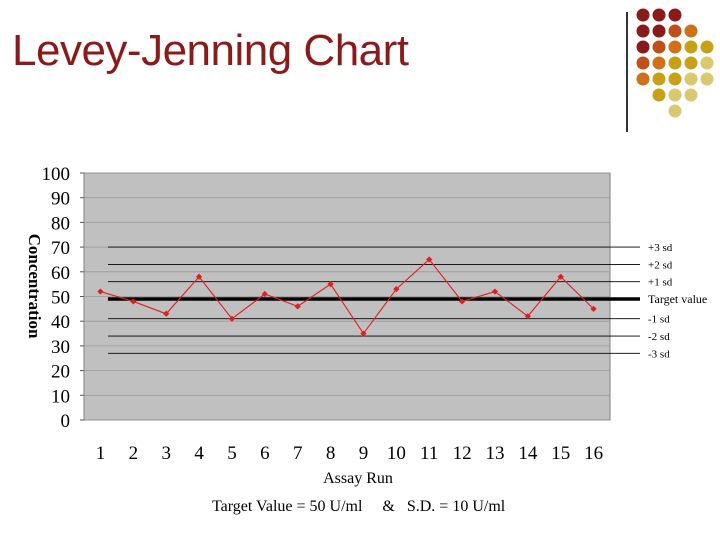  Describe the element at coordinates (660, 248) in the screenshot. I see `sd-label: +3 sd` at that location.